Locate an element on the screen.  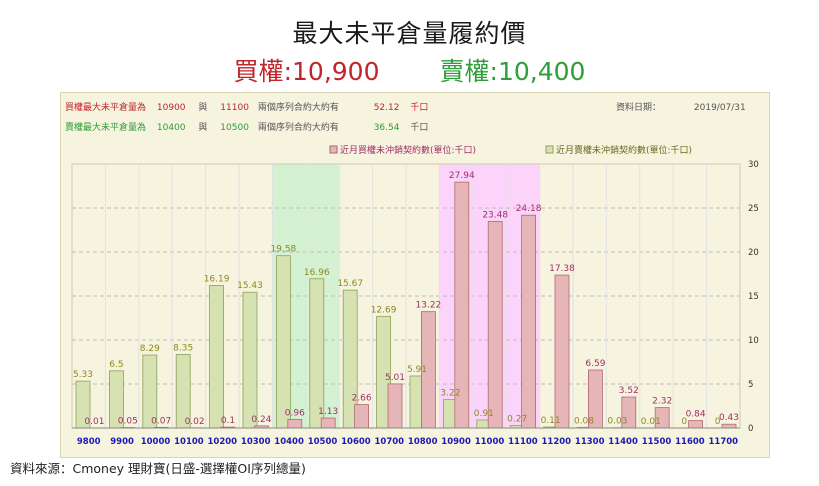
put-data-label: 0.01 is located at coordinates (651, 422).